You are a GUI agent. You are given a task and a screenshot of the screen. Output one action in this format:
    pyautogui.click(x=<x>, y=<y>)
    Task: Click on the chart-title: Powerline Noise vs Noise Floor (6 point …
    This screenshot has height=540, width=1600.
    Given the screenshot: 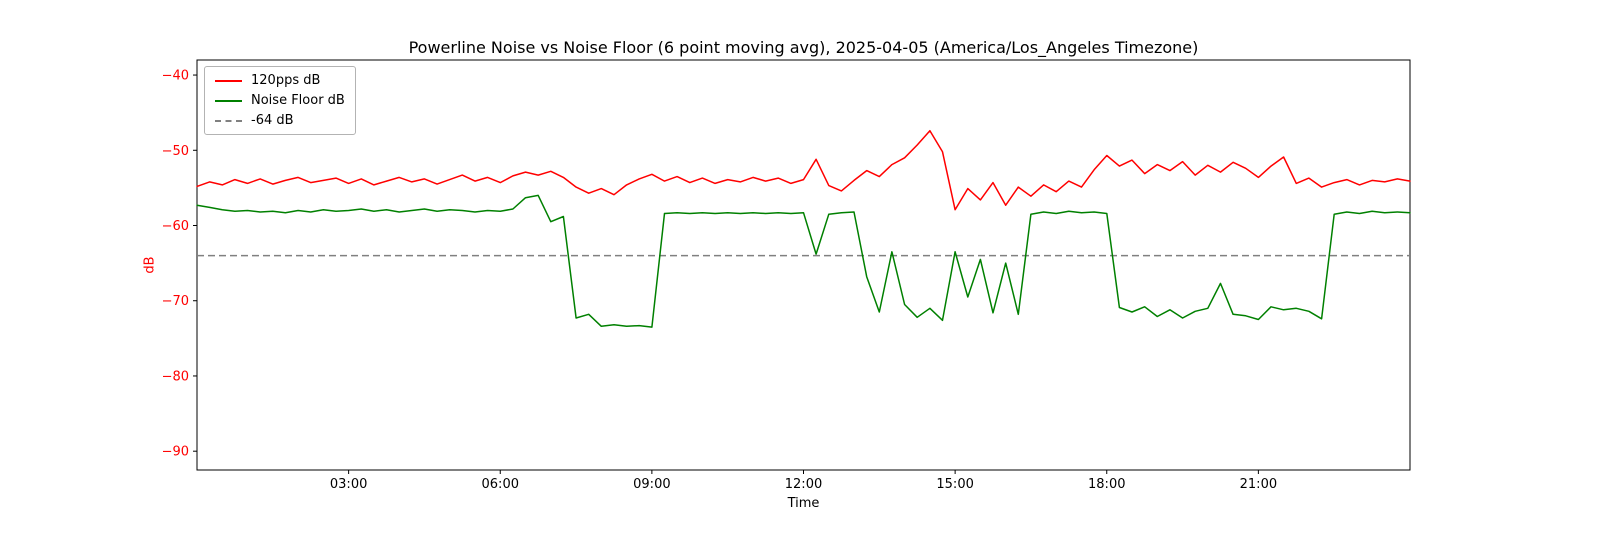 What is the action you would take?
    pyautogui.click(x=803, y=47)
    